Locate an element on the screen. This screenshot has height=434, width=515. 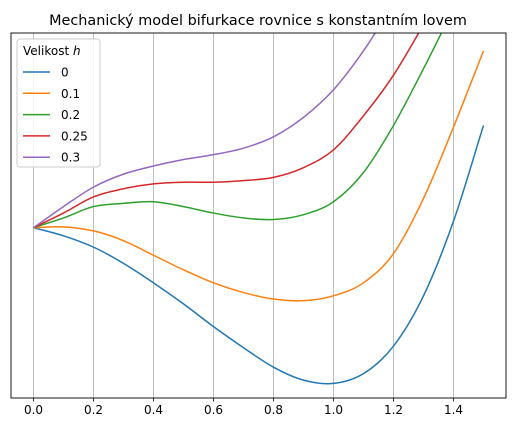
legend-label: 0 is located at coordinates (65, 73).